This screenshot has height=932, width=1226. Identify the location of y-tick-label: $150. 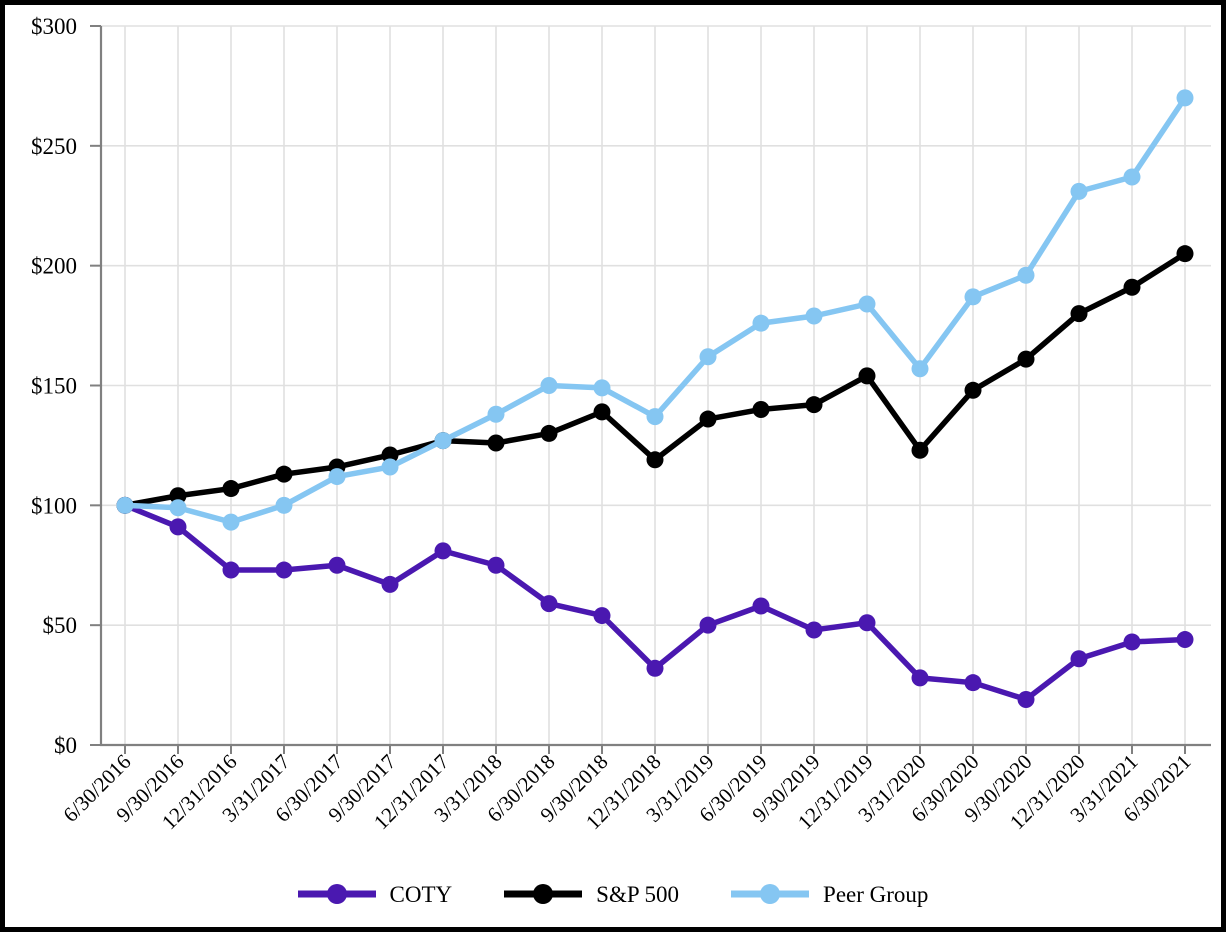
(54, 386).